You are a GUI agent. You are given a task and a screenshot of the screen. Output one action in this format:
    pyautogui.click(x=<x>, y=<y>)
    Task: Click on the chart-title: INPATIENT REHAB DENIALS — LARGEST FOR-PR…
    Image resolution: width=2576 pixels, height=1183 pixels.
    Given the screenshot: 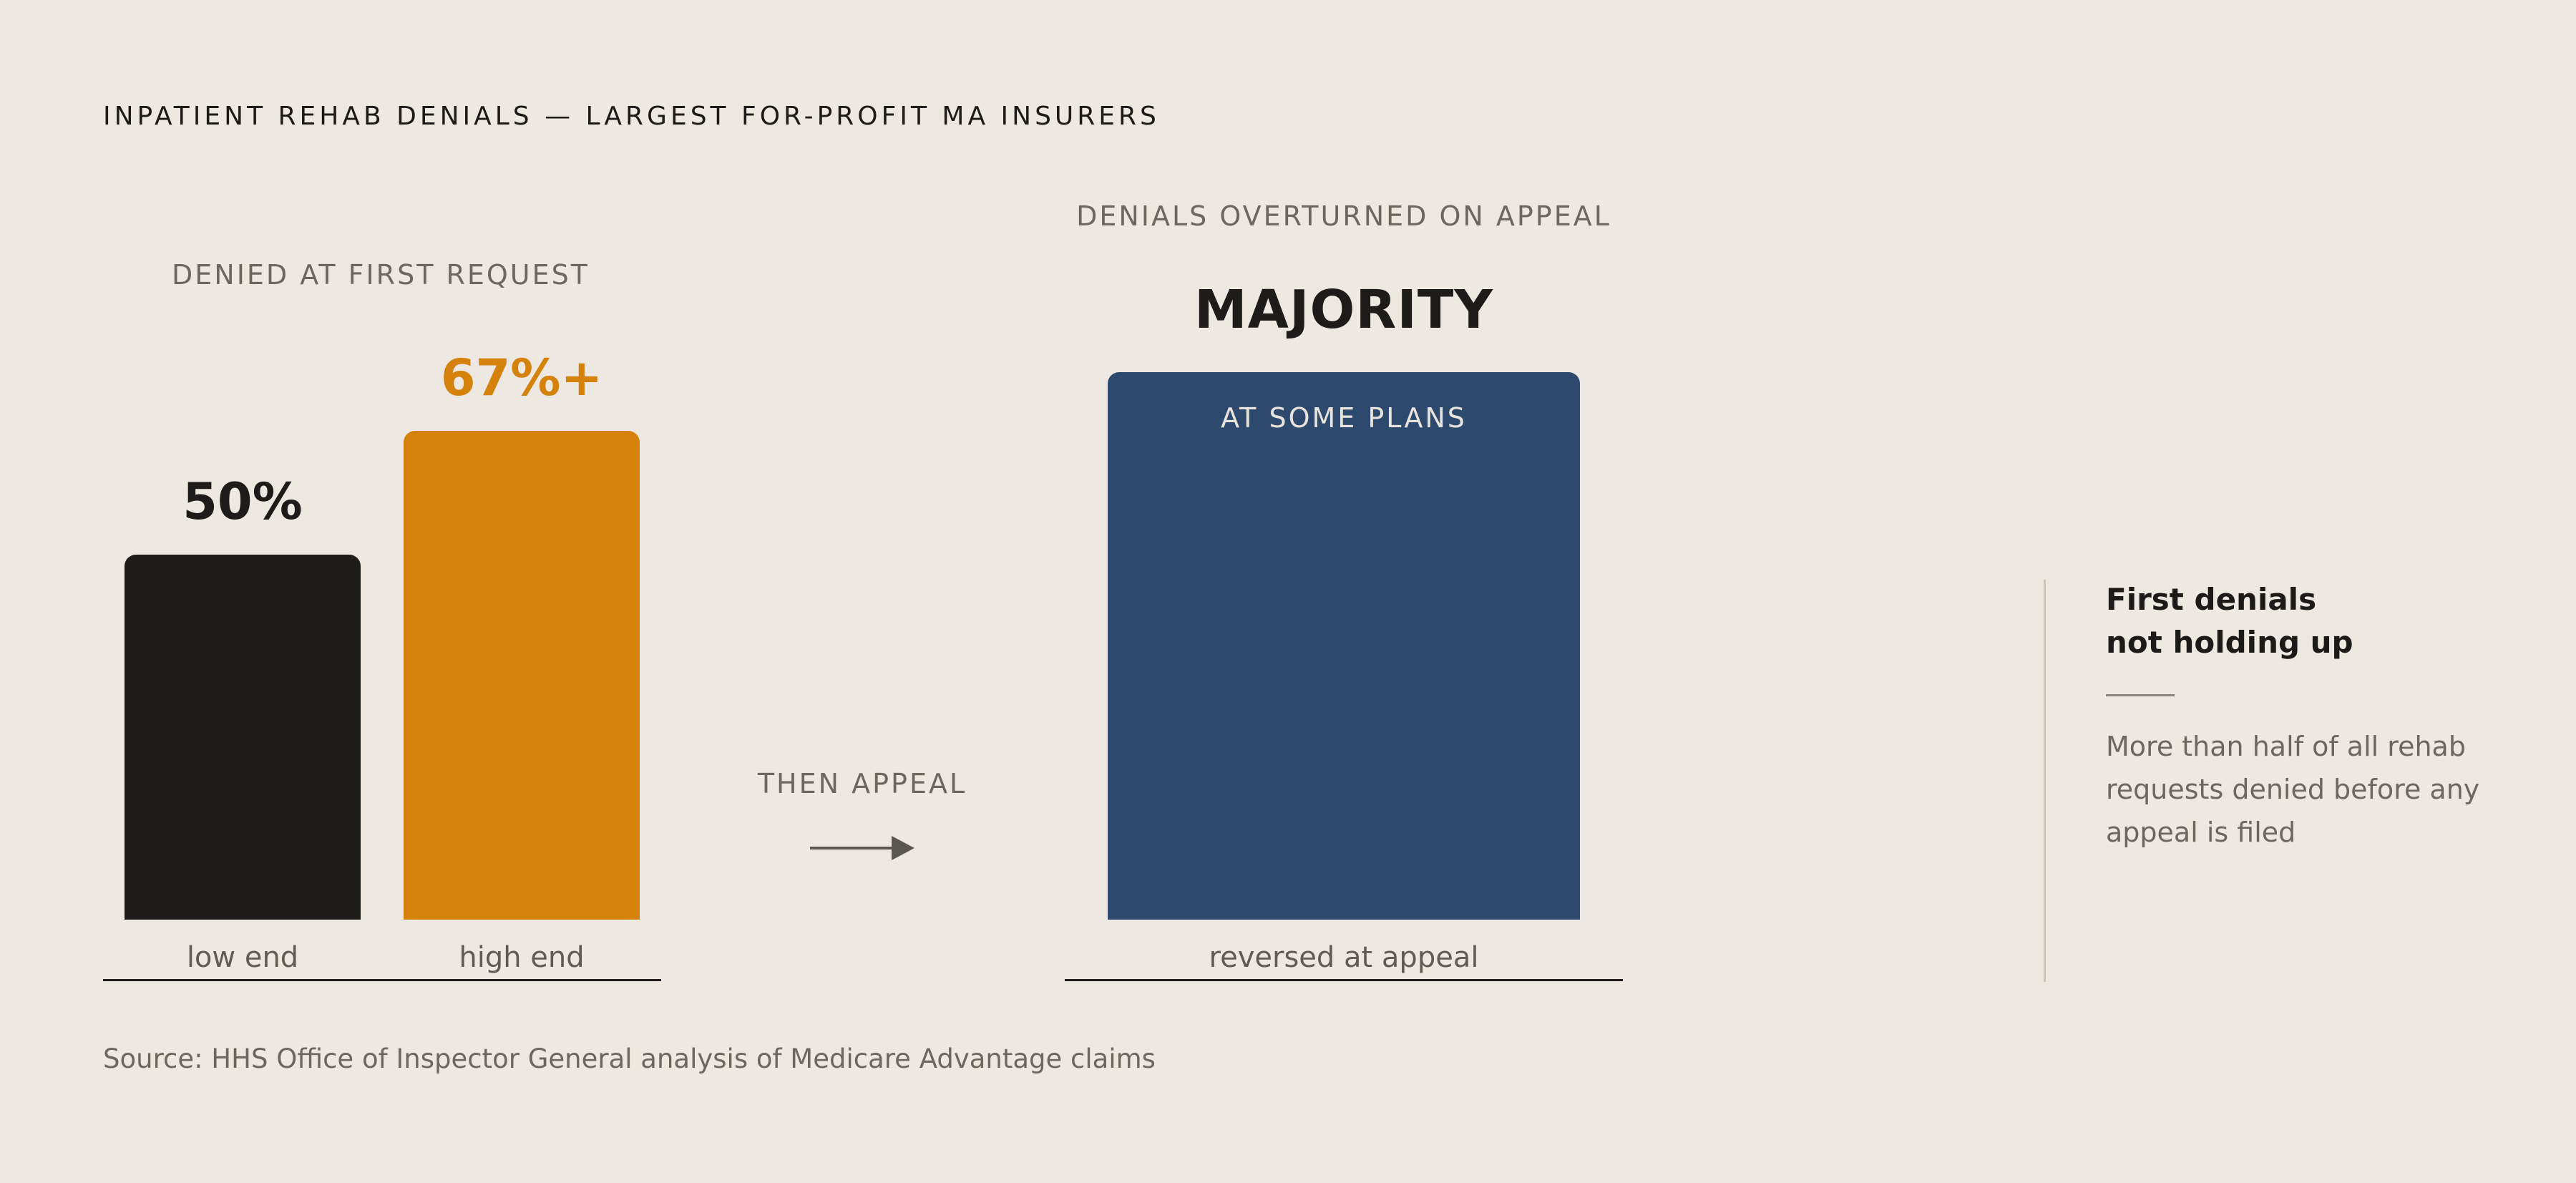 What is the action you would take?
    pyautogui.click(x=631, y=116)
    